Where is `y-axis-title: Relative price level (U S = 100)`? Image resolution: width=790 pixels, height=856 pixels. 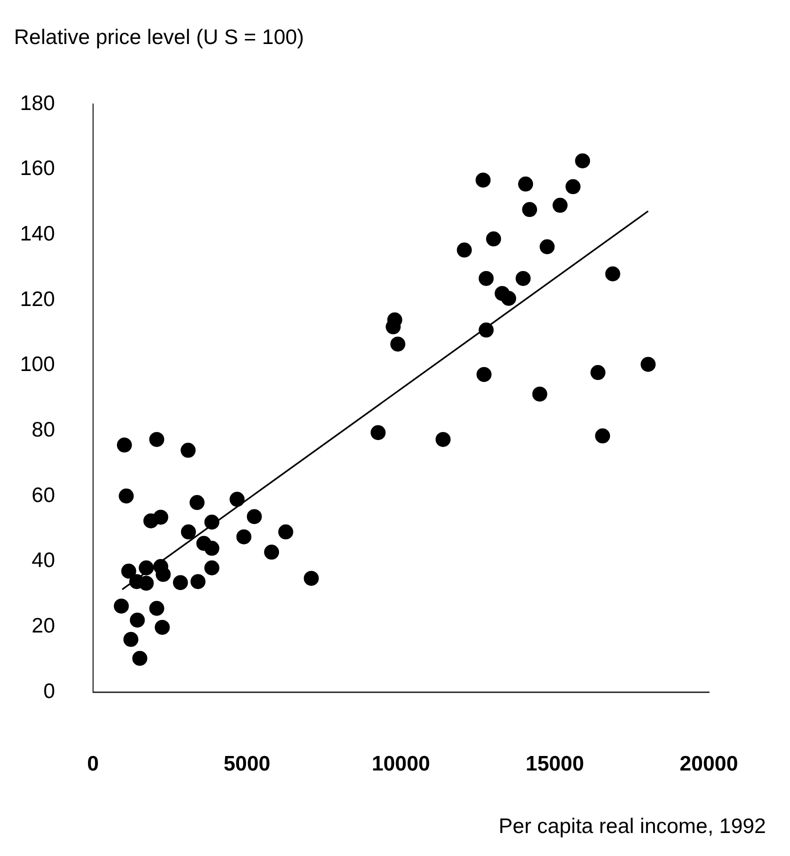 y-axis-title: Relative price level (U S = 100) is located at coordinates (159, 38).